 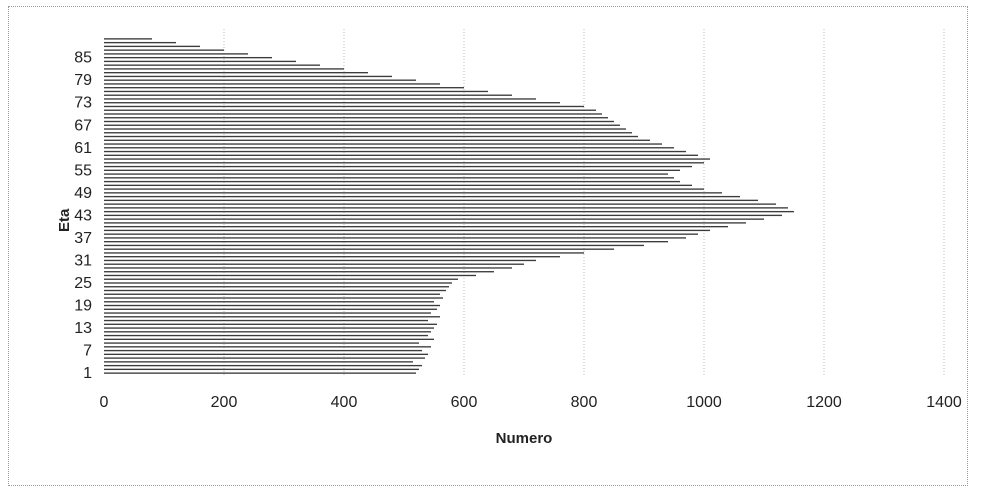 I want to click on y-tick-label: 1, so click(x=87, y=373).